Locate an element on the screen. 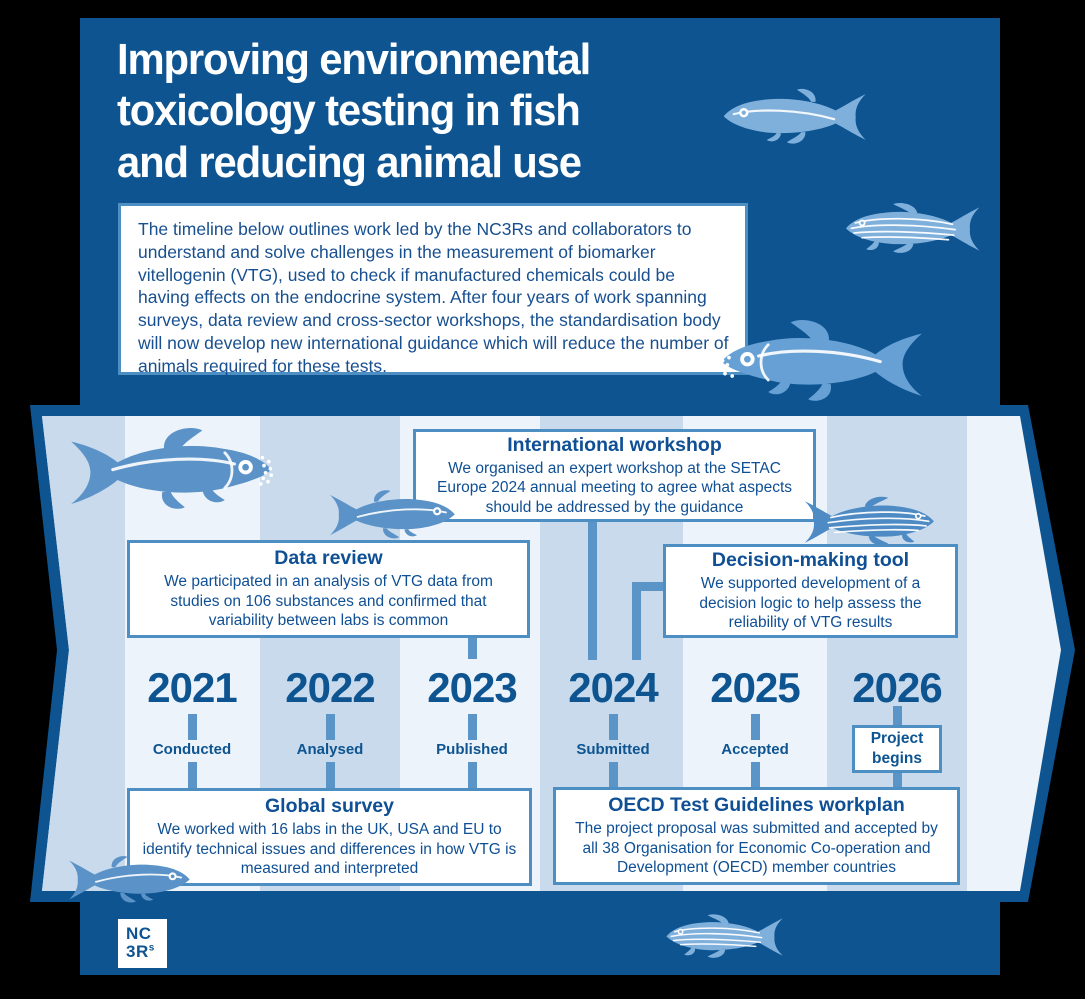 This screenshot has width=1085, height=999. tick-2024 is located at coordinates (613, 727).